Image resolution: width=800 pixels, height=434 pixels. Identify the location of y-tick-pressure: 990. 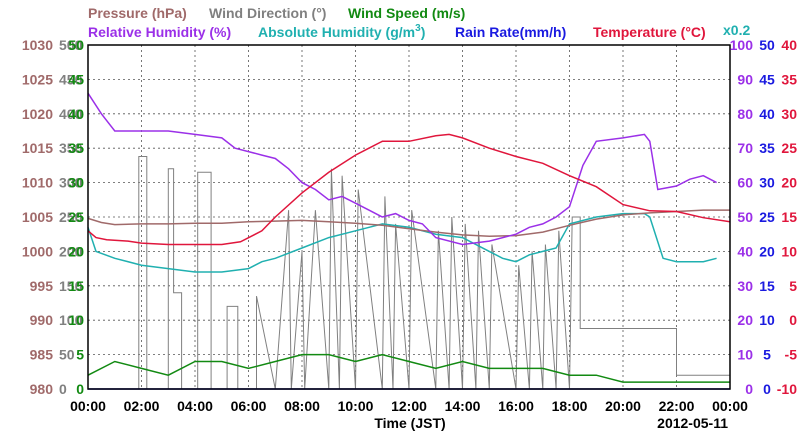
(42, 320).